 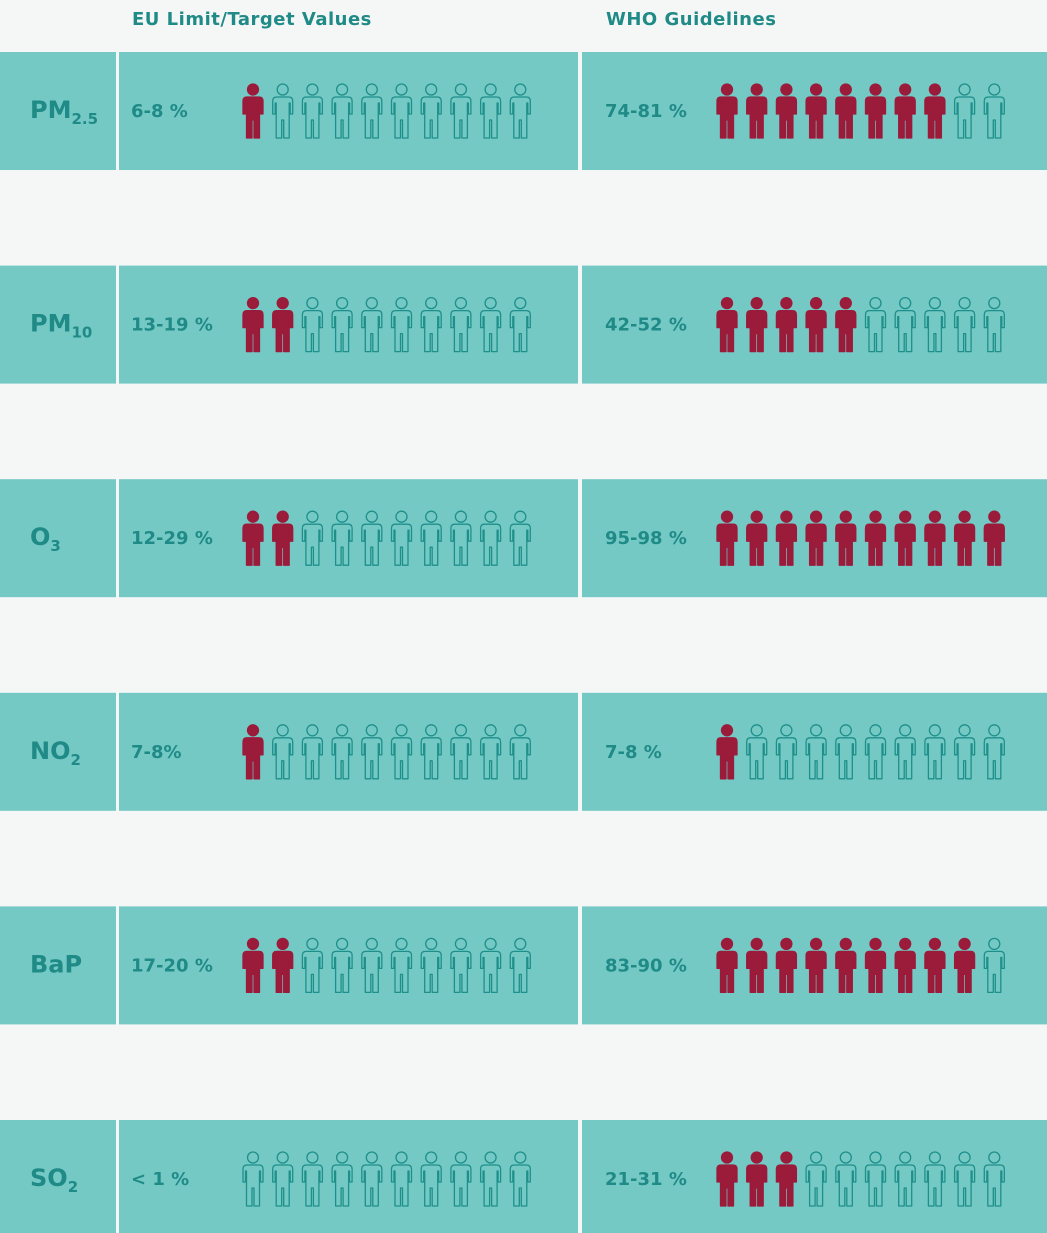 I want to click on range-label: 13-19 %, so click(x=172, y=325).